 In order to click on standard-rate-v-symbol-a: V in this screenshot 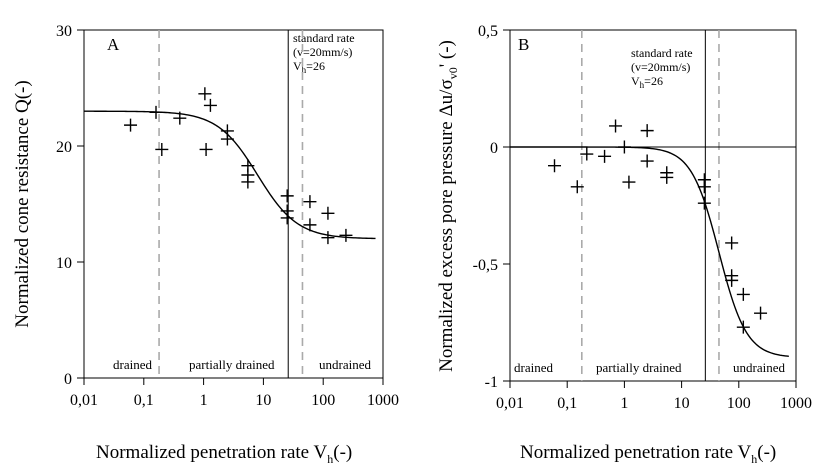, I will do `click(297, 66)`.